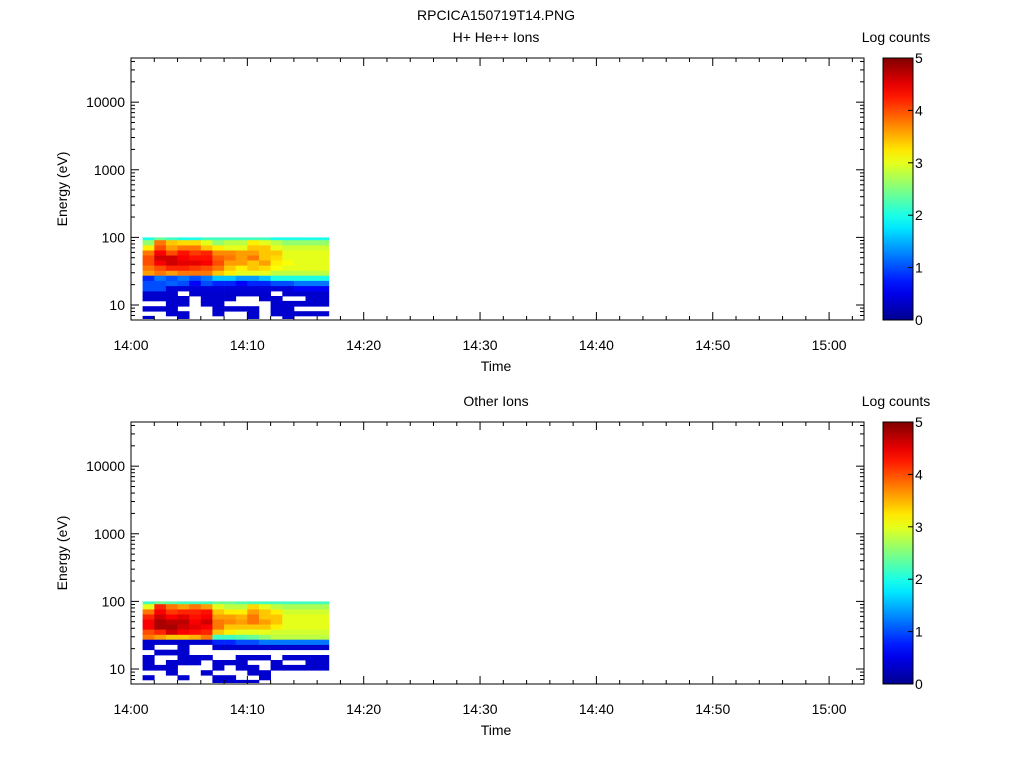 This screenshot has height=768, width=1024. What do you see at coordinates (919, 215) in the screenshot?
I see `colorbar-tick-label: 2` at bounding box center [919, 215].